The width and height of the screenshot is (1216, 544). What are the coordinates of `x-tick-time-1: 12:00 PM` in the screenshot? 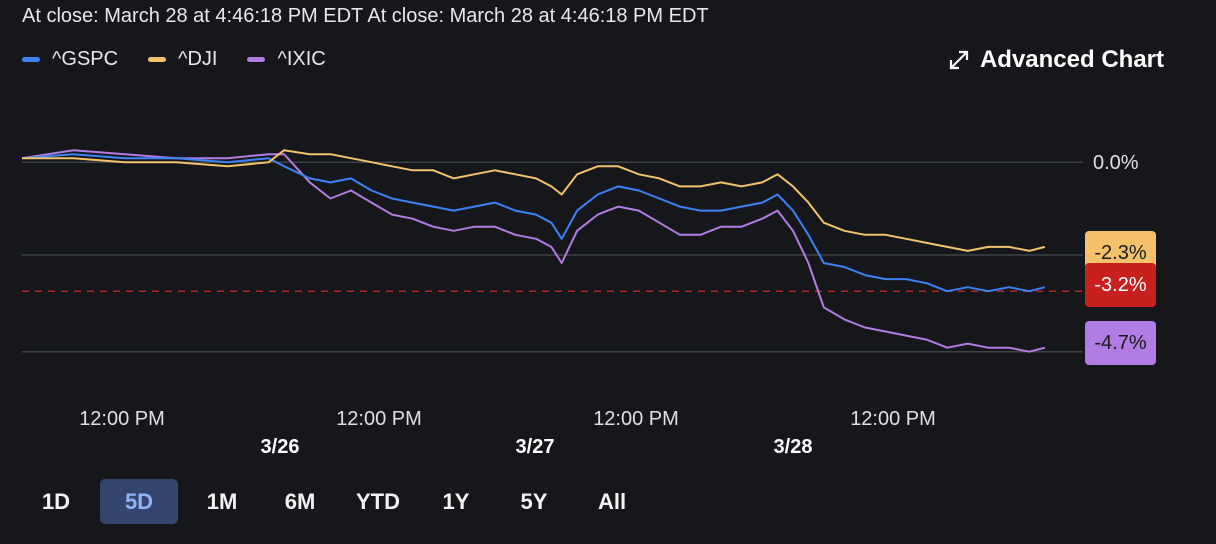 It's located at (379, 419).